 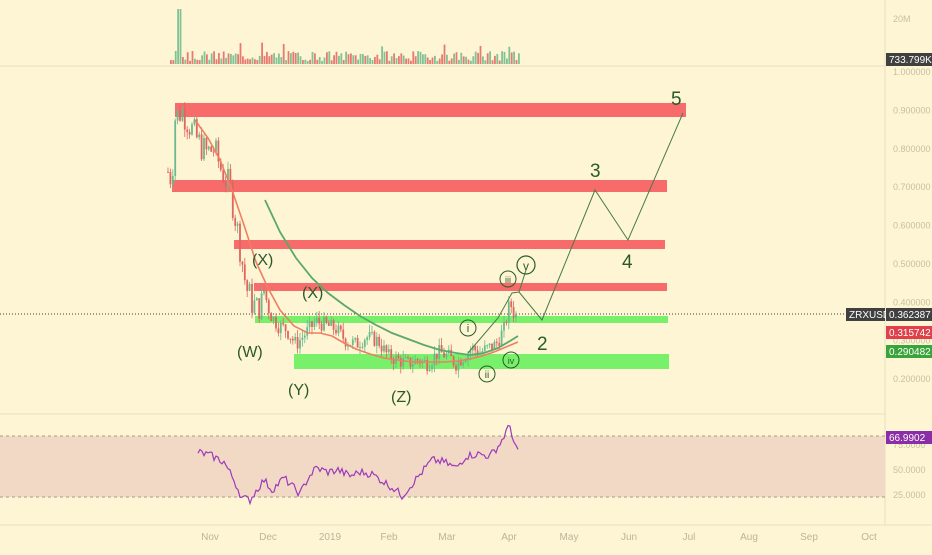 What do you see at coordinates (909, 470) in the screenshot?
I see `rsi-axis: 75.0000 50.0000 25.0000` at bounding box center [909, 470].